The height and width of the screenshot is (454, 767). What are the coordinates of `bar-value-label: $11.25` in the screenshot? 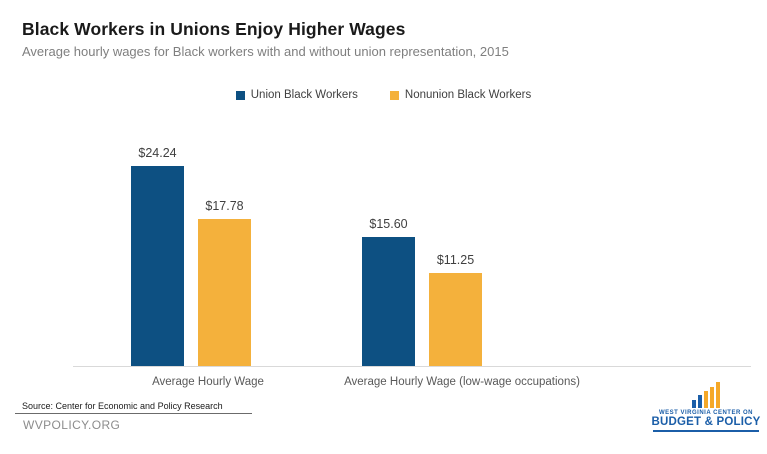 It's located at (455, 260).